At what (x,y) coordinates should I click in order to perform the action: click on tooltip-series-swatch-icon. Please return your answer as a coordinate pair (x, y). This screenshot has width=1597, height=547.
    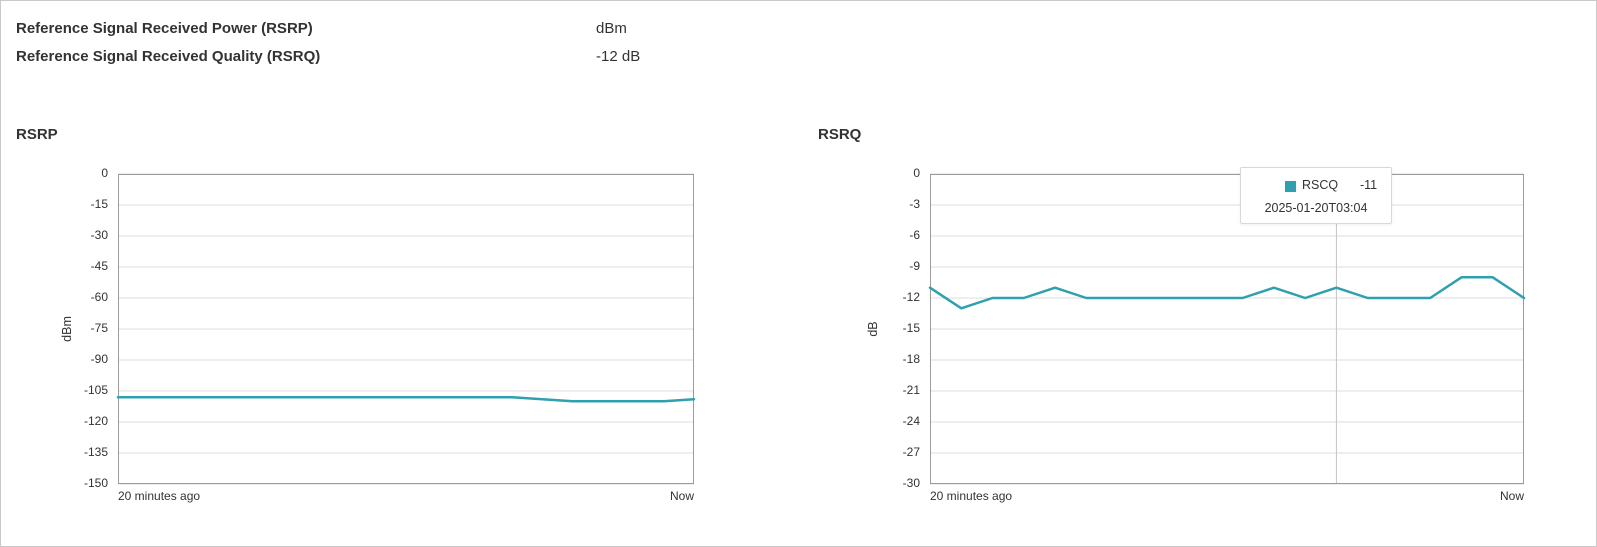
    Looking at the image, I should click on (1290, 186).